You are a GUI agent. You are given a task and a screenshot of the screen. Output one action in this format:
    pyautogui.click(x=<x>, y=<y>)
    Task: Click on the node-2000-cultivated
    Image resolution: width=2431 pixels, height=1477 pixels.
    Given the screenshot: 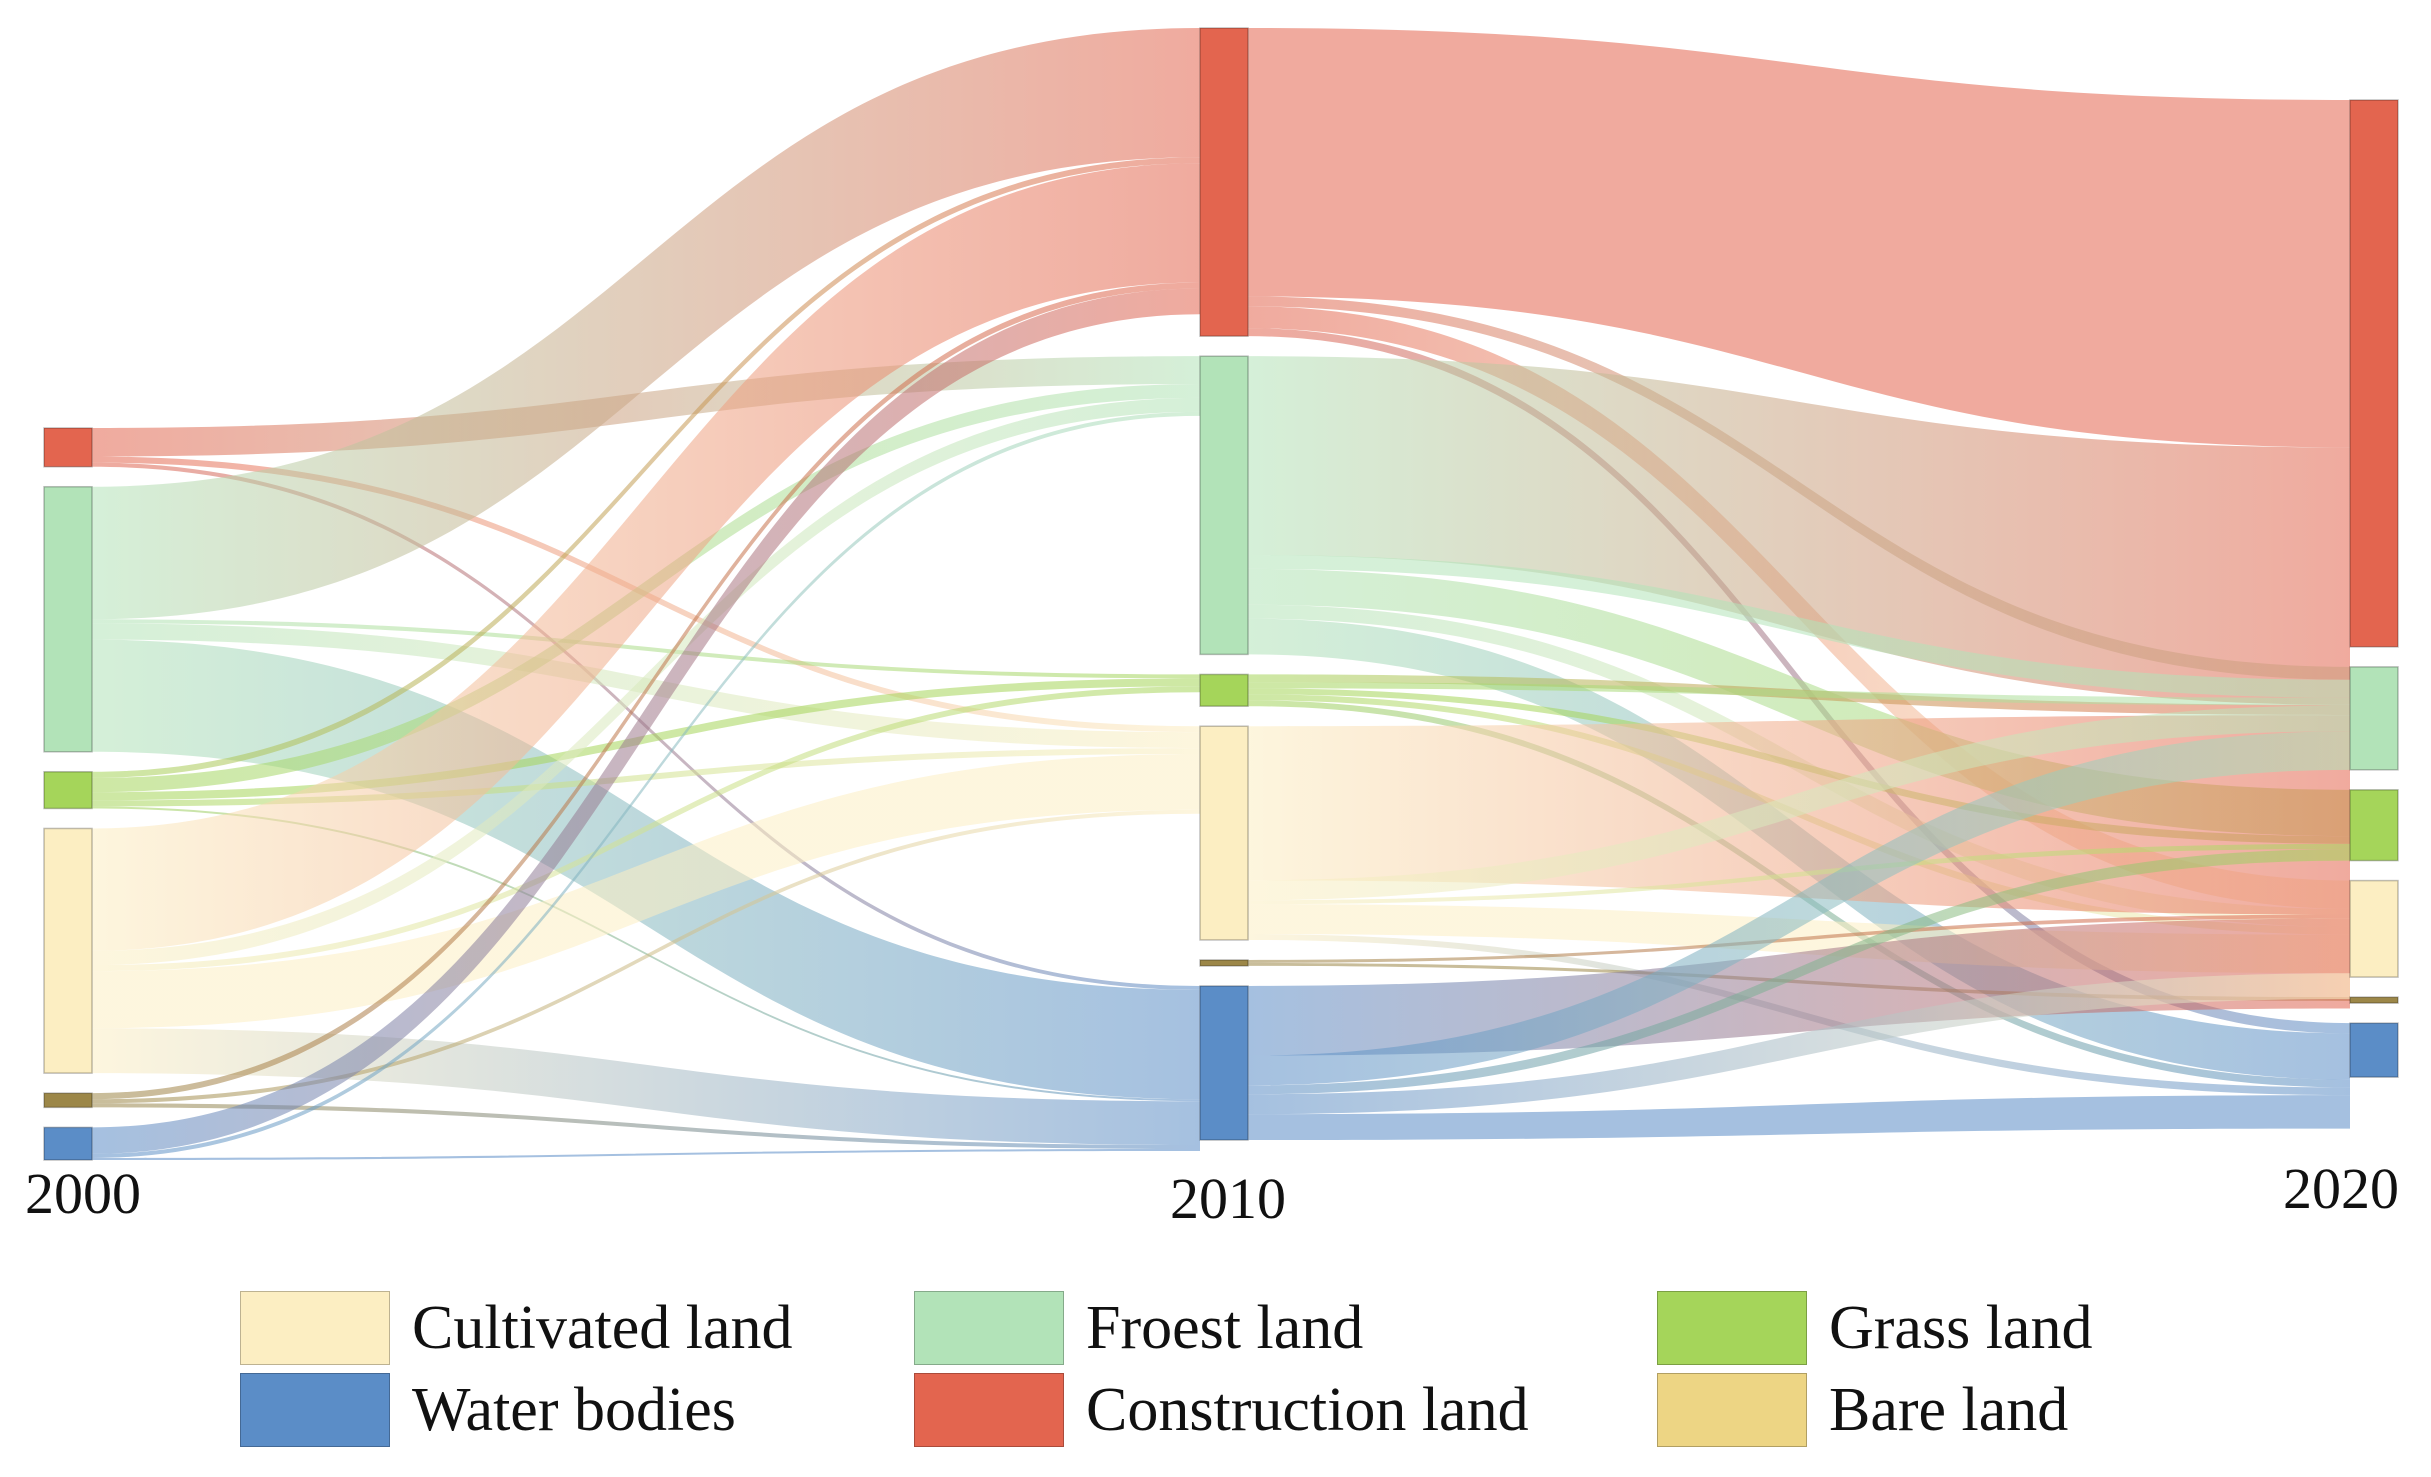 What is the action you would take?
    pyautogui.click(x=68, y=950)
    